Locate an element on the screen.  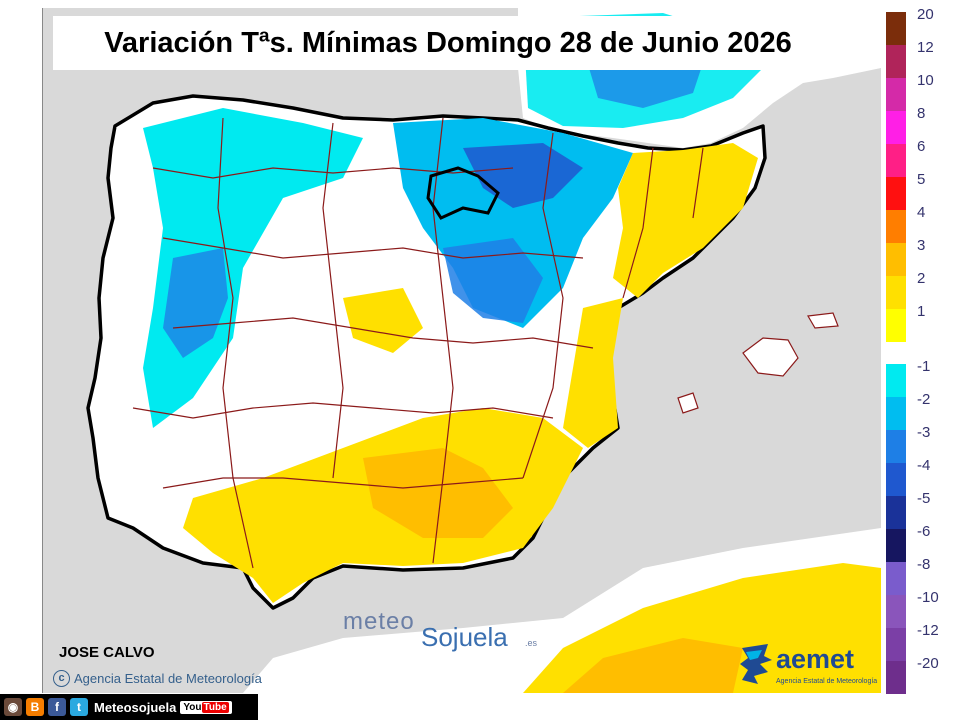
legend-label: -6 is located at coordinates (924, 531).